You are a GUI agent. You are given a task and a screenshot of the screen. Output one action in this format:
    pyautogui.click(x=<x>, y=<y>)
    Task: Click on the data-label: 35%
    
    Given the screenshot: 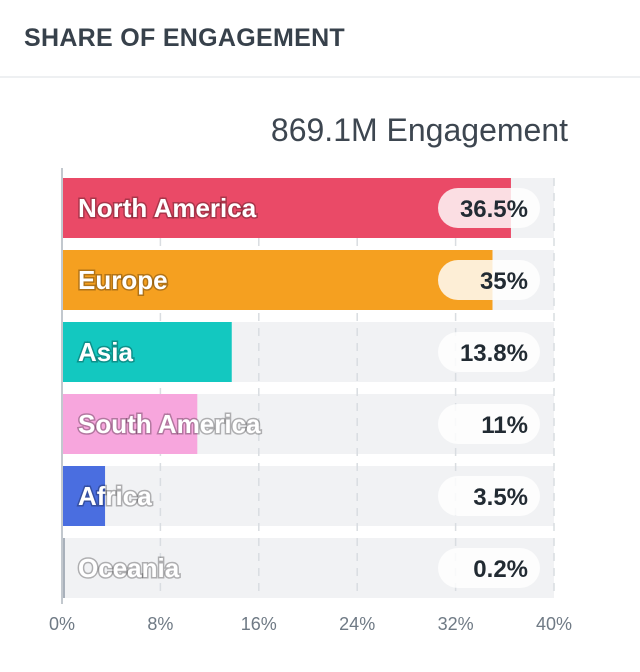 What is the action you would take?
    pyautogui.click(x=504, y=281)
    